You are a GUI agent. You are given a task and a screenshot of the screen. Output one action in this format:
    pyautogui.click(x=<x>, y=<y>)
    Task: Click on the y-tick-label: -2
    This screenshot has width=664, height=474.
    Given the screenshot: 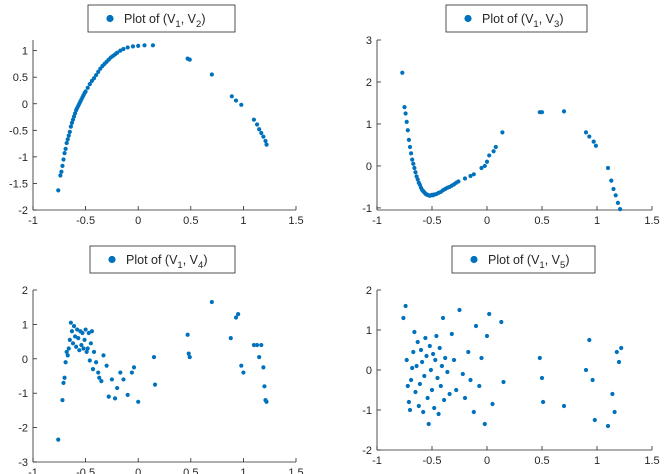 What is the action you would take?
    pyautogui.click(x=23, y=429)
    